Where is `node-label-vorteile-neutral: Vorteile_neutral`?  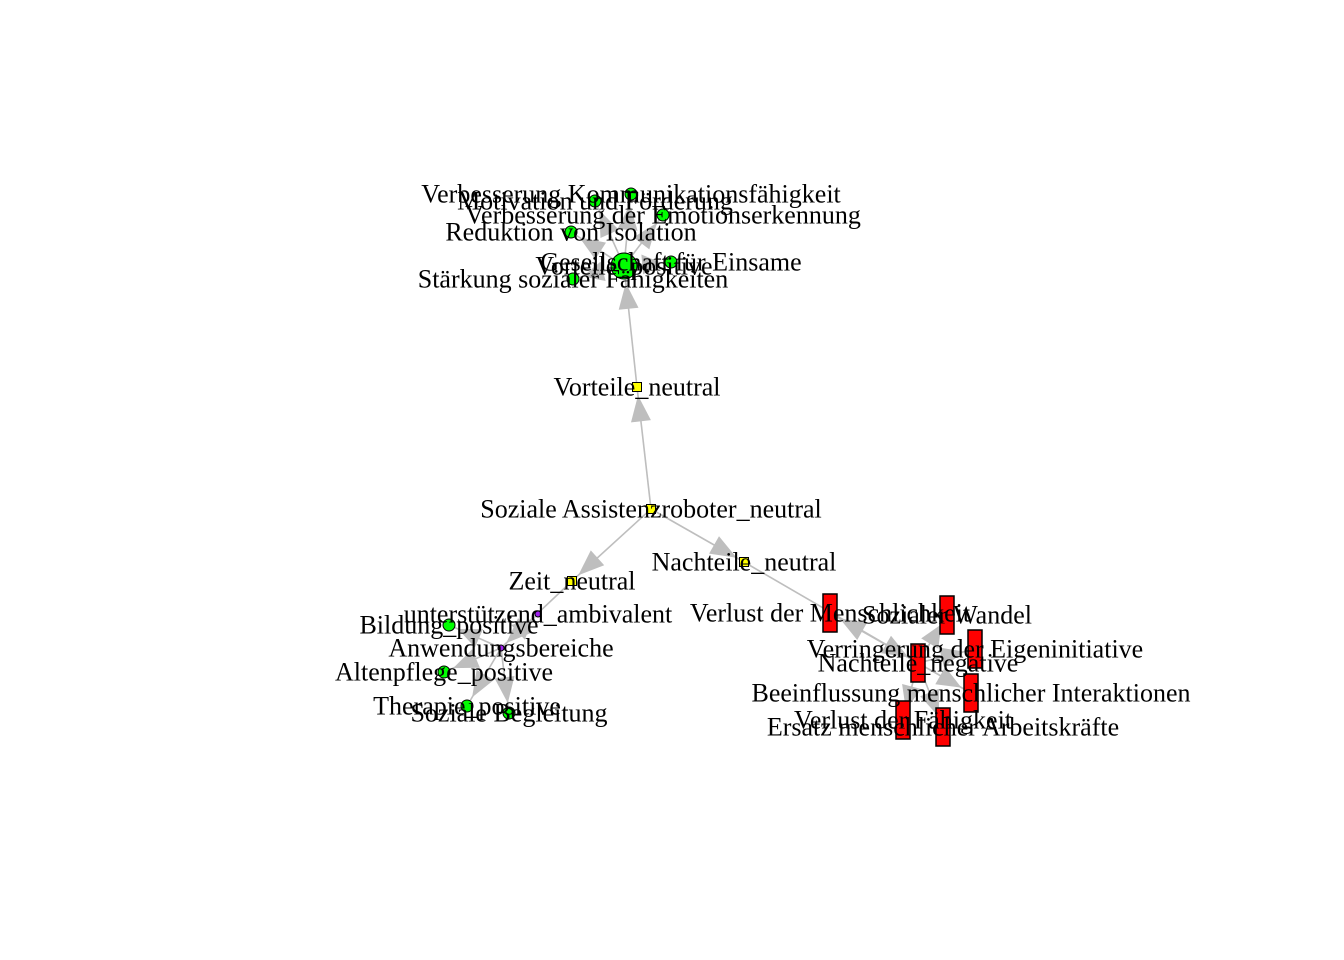
node-label-vorteile-neutral: Vorteile_neutral is located at coordinates (636, 387).